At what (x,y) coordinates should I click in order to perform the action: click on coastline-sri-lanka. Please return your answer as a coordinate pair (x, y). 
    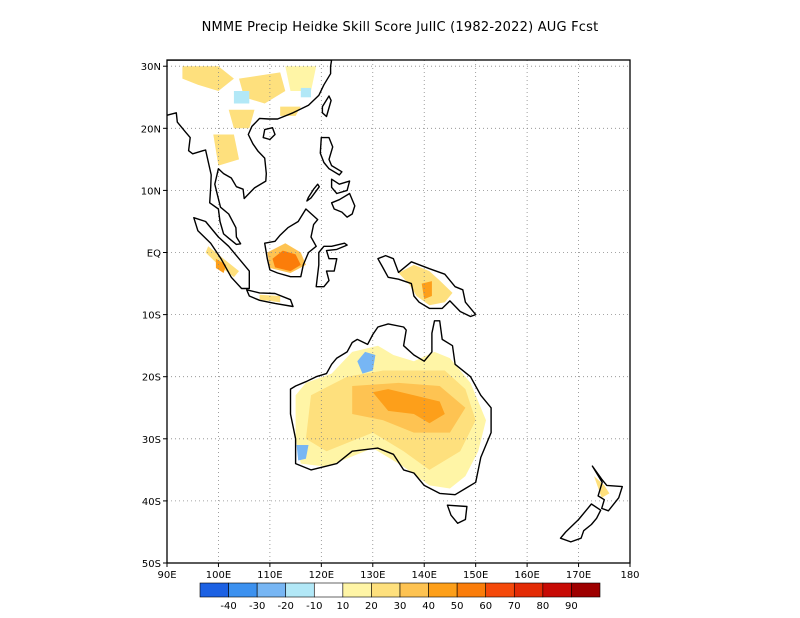
    Looking at the image, I should click on (118, 204).